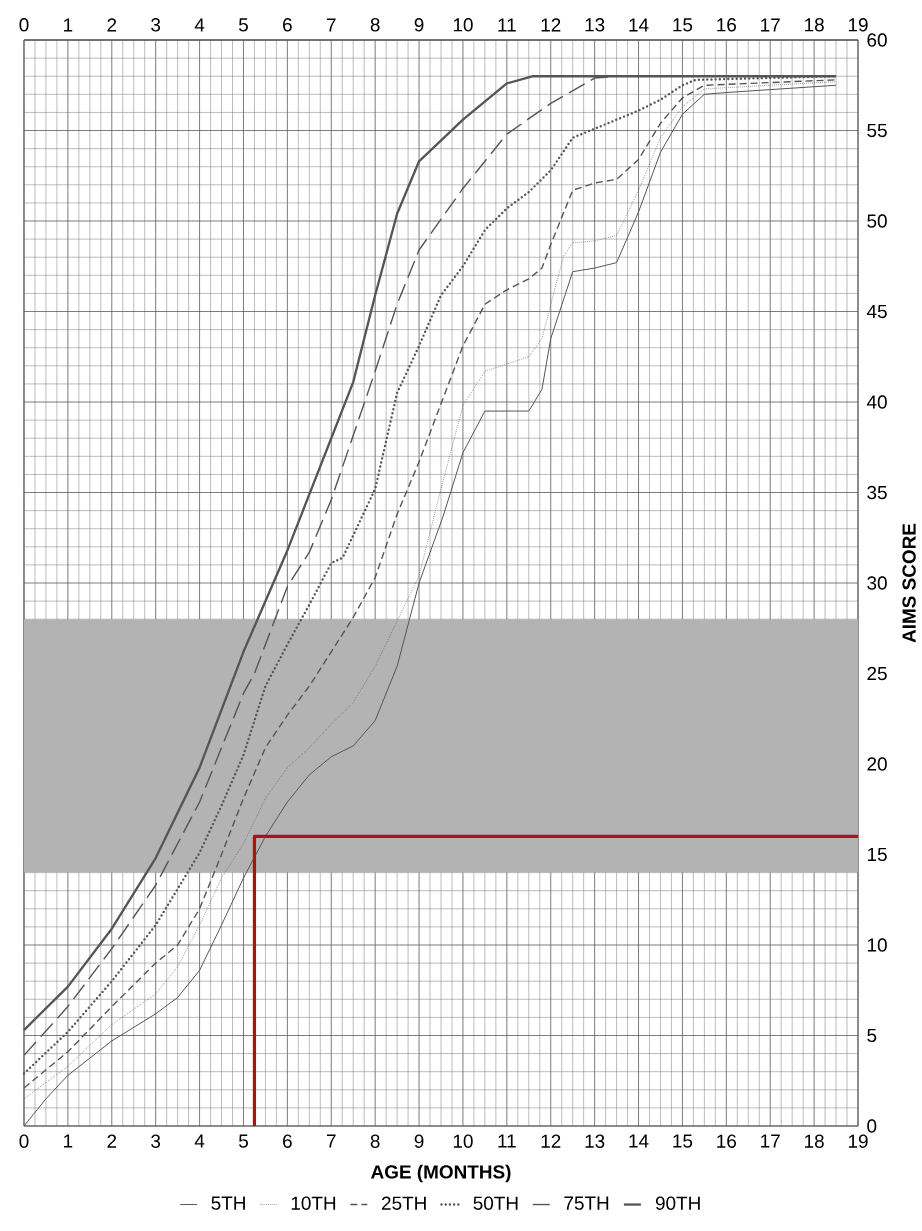 This screenshot has width=922, height=1231. What do you see at coordinates (243, 1141) in the screenshot?
I see `x-tick-label: 5` at bounding box center [243, 1141].